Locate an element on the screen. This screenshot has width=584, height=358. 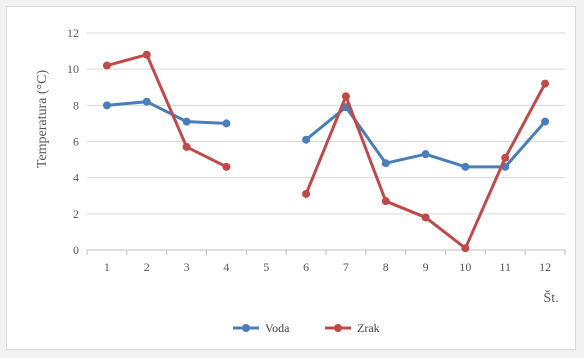
y-tick-label: 6 is located at coordinates (76, 142).